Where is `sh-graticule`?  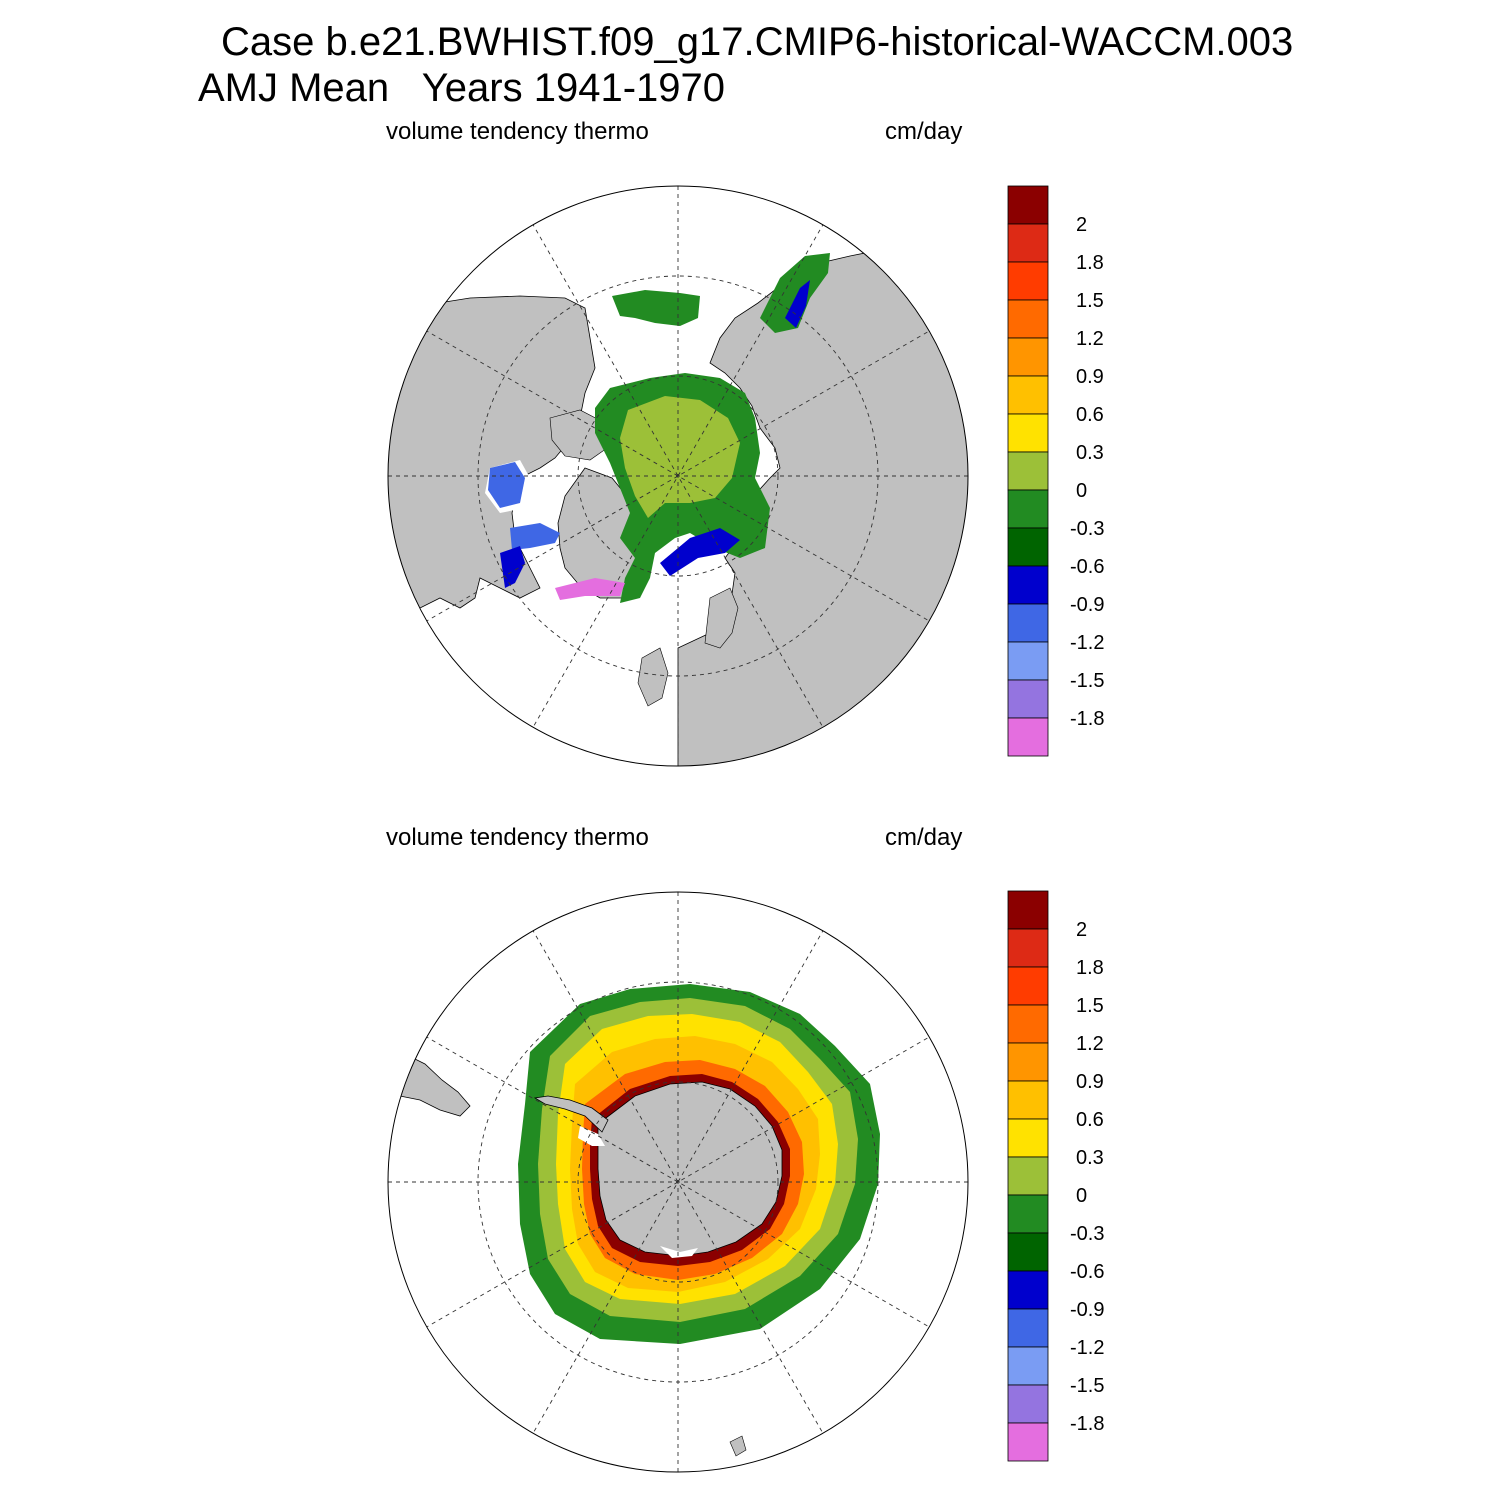
sh-graticule is located at coordinates (678, 1182).